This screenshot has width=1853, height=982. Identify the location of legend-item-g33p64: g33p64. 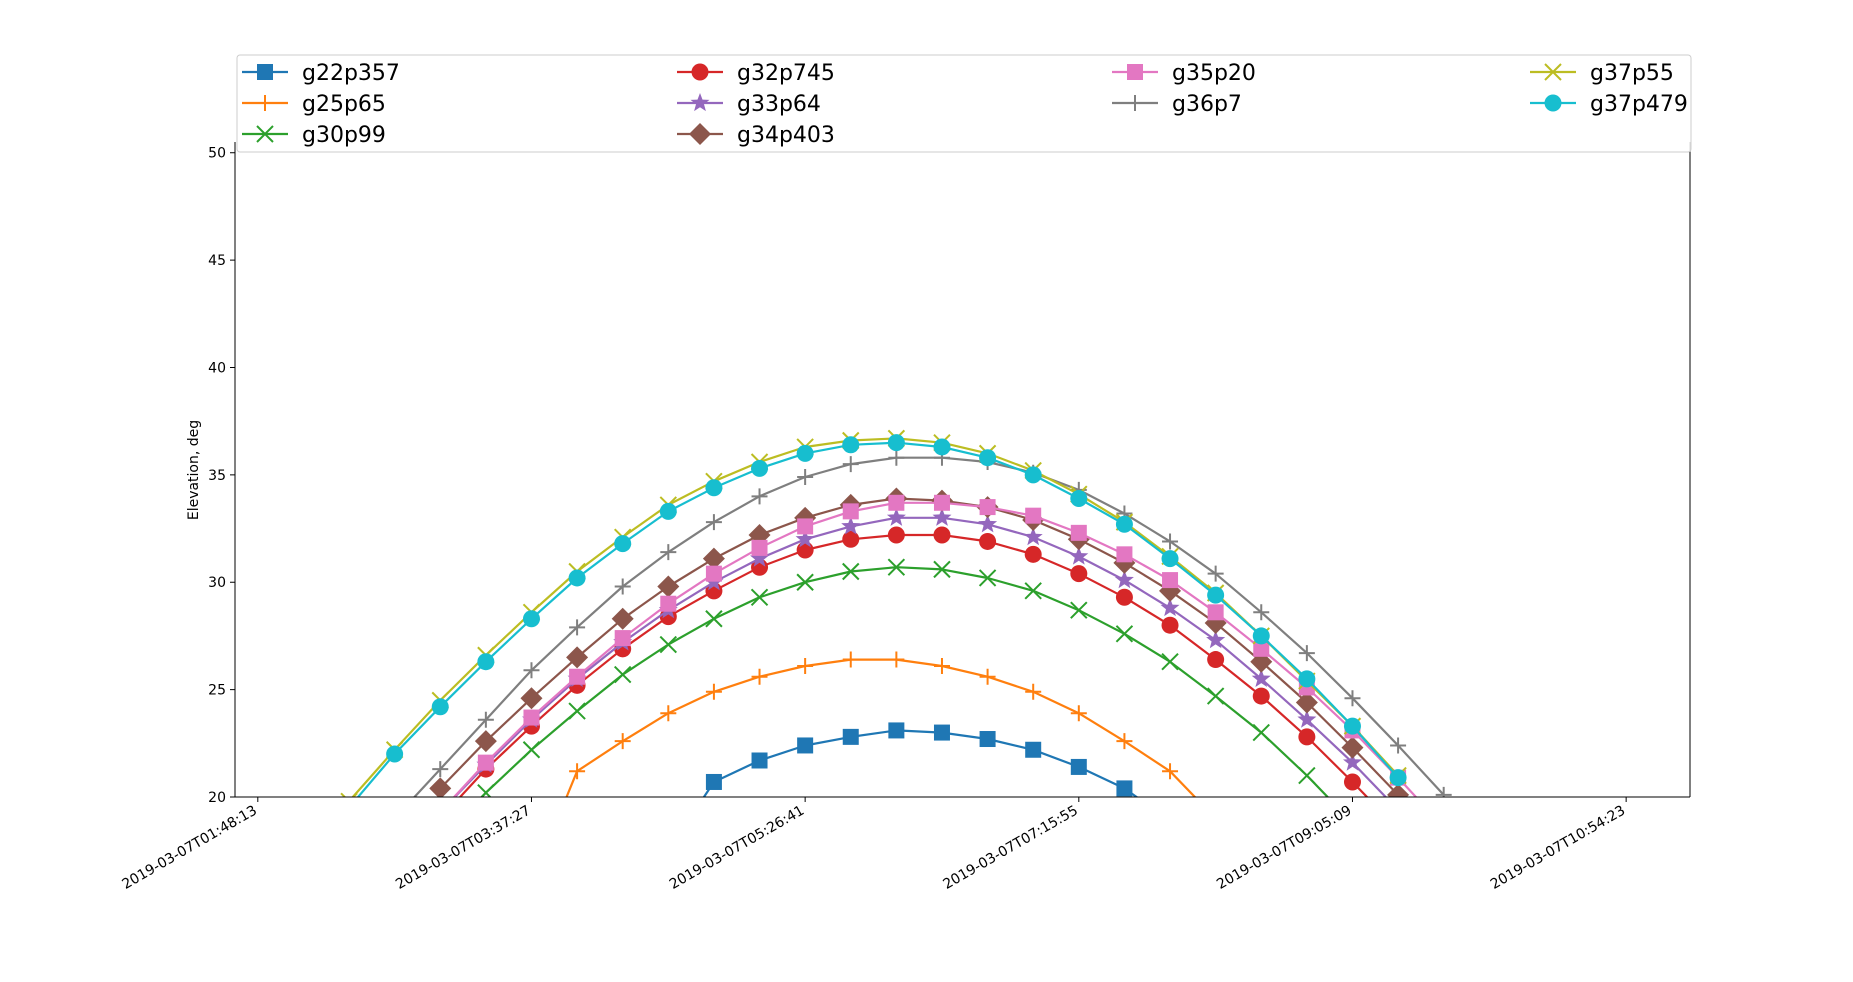
(749, 104).